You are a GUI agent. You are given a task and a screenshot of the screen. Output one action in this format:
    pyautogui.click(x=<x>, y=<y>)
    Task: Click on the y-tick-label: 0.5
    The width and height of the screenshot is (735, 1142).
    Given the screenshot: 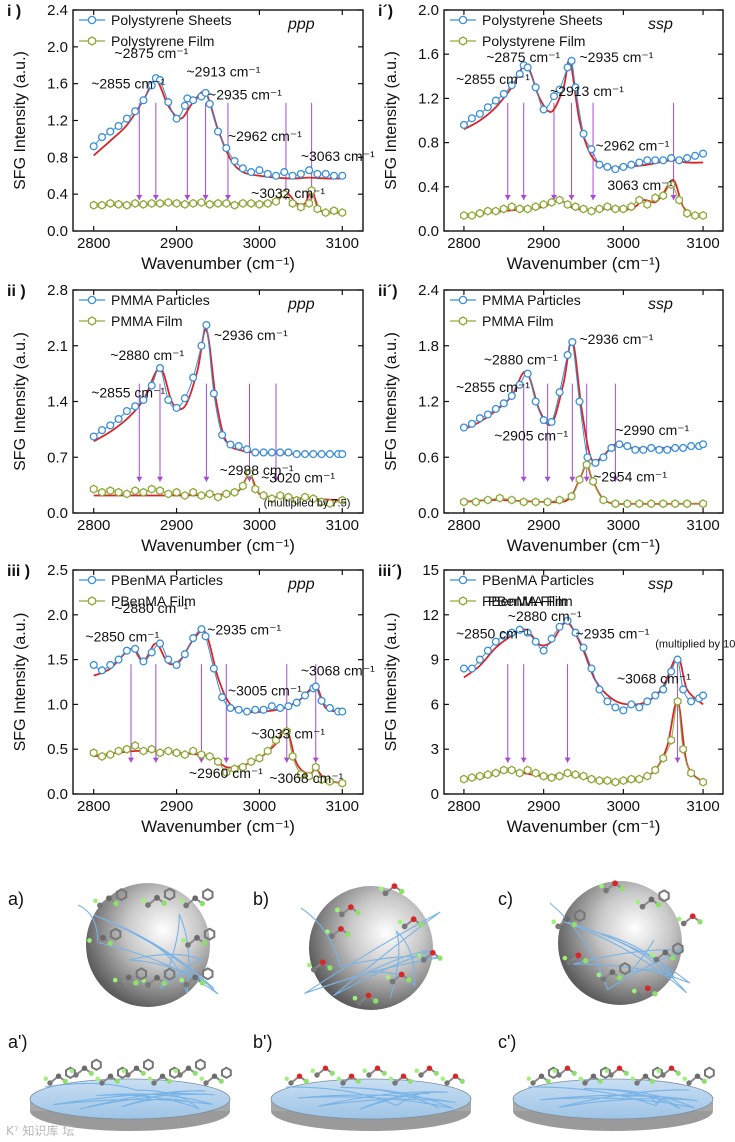 What is the action you would take?
    pyautogui.click(x=57, y=749)
    